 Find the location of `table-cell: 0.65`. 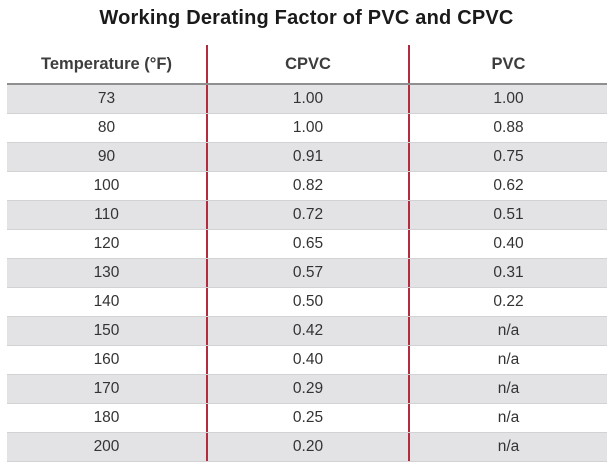

table-cell: 0.65 is located at coordinates (309, 244).